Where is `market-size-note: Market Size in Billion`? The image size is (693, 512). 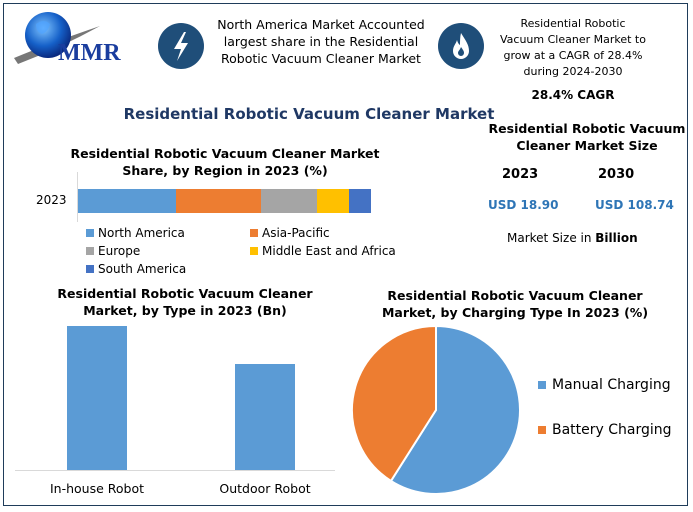
market-size-note: Market Size in Billion is located at coordinates (572, 238).